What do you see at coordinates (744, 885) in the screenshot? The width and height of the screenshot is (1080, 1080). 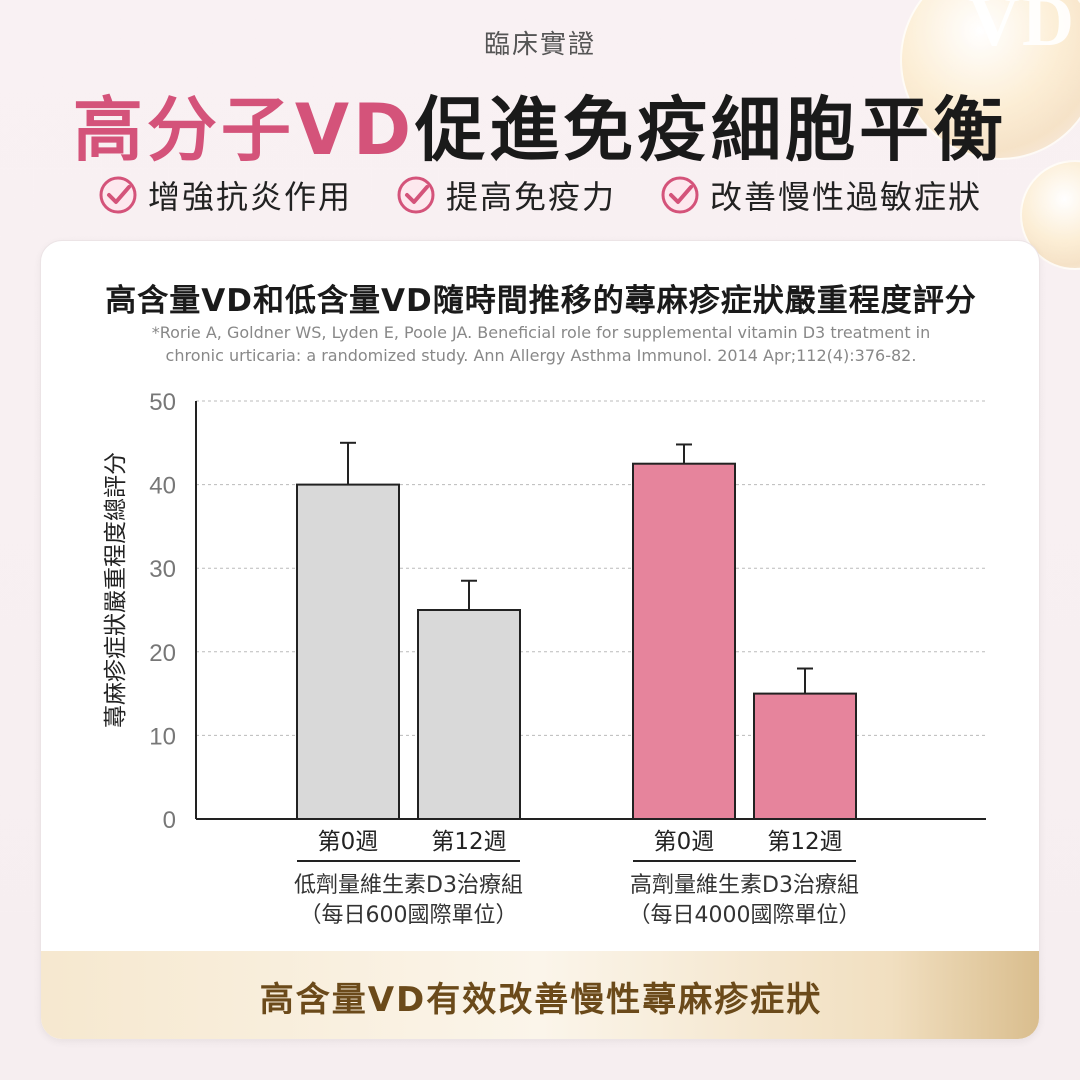 I see `group-label: 高劑量維生素D3治療組` at bounding box center [744, 885].